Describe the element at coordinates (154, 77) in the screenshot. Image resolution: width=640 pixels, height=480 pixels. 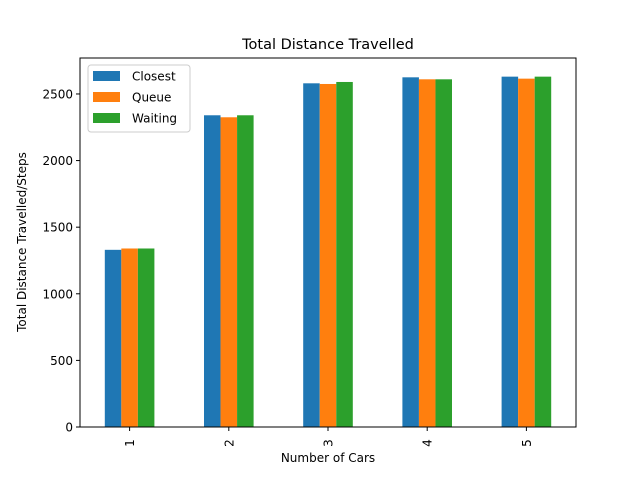
I see `legend-label-closest: Closest` at that location.